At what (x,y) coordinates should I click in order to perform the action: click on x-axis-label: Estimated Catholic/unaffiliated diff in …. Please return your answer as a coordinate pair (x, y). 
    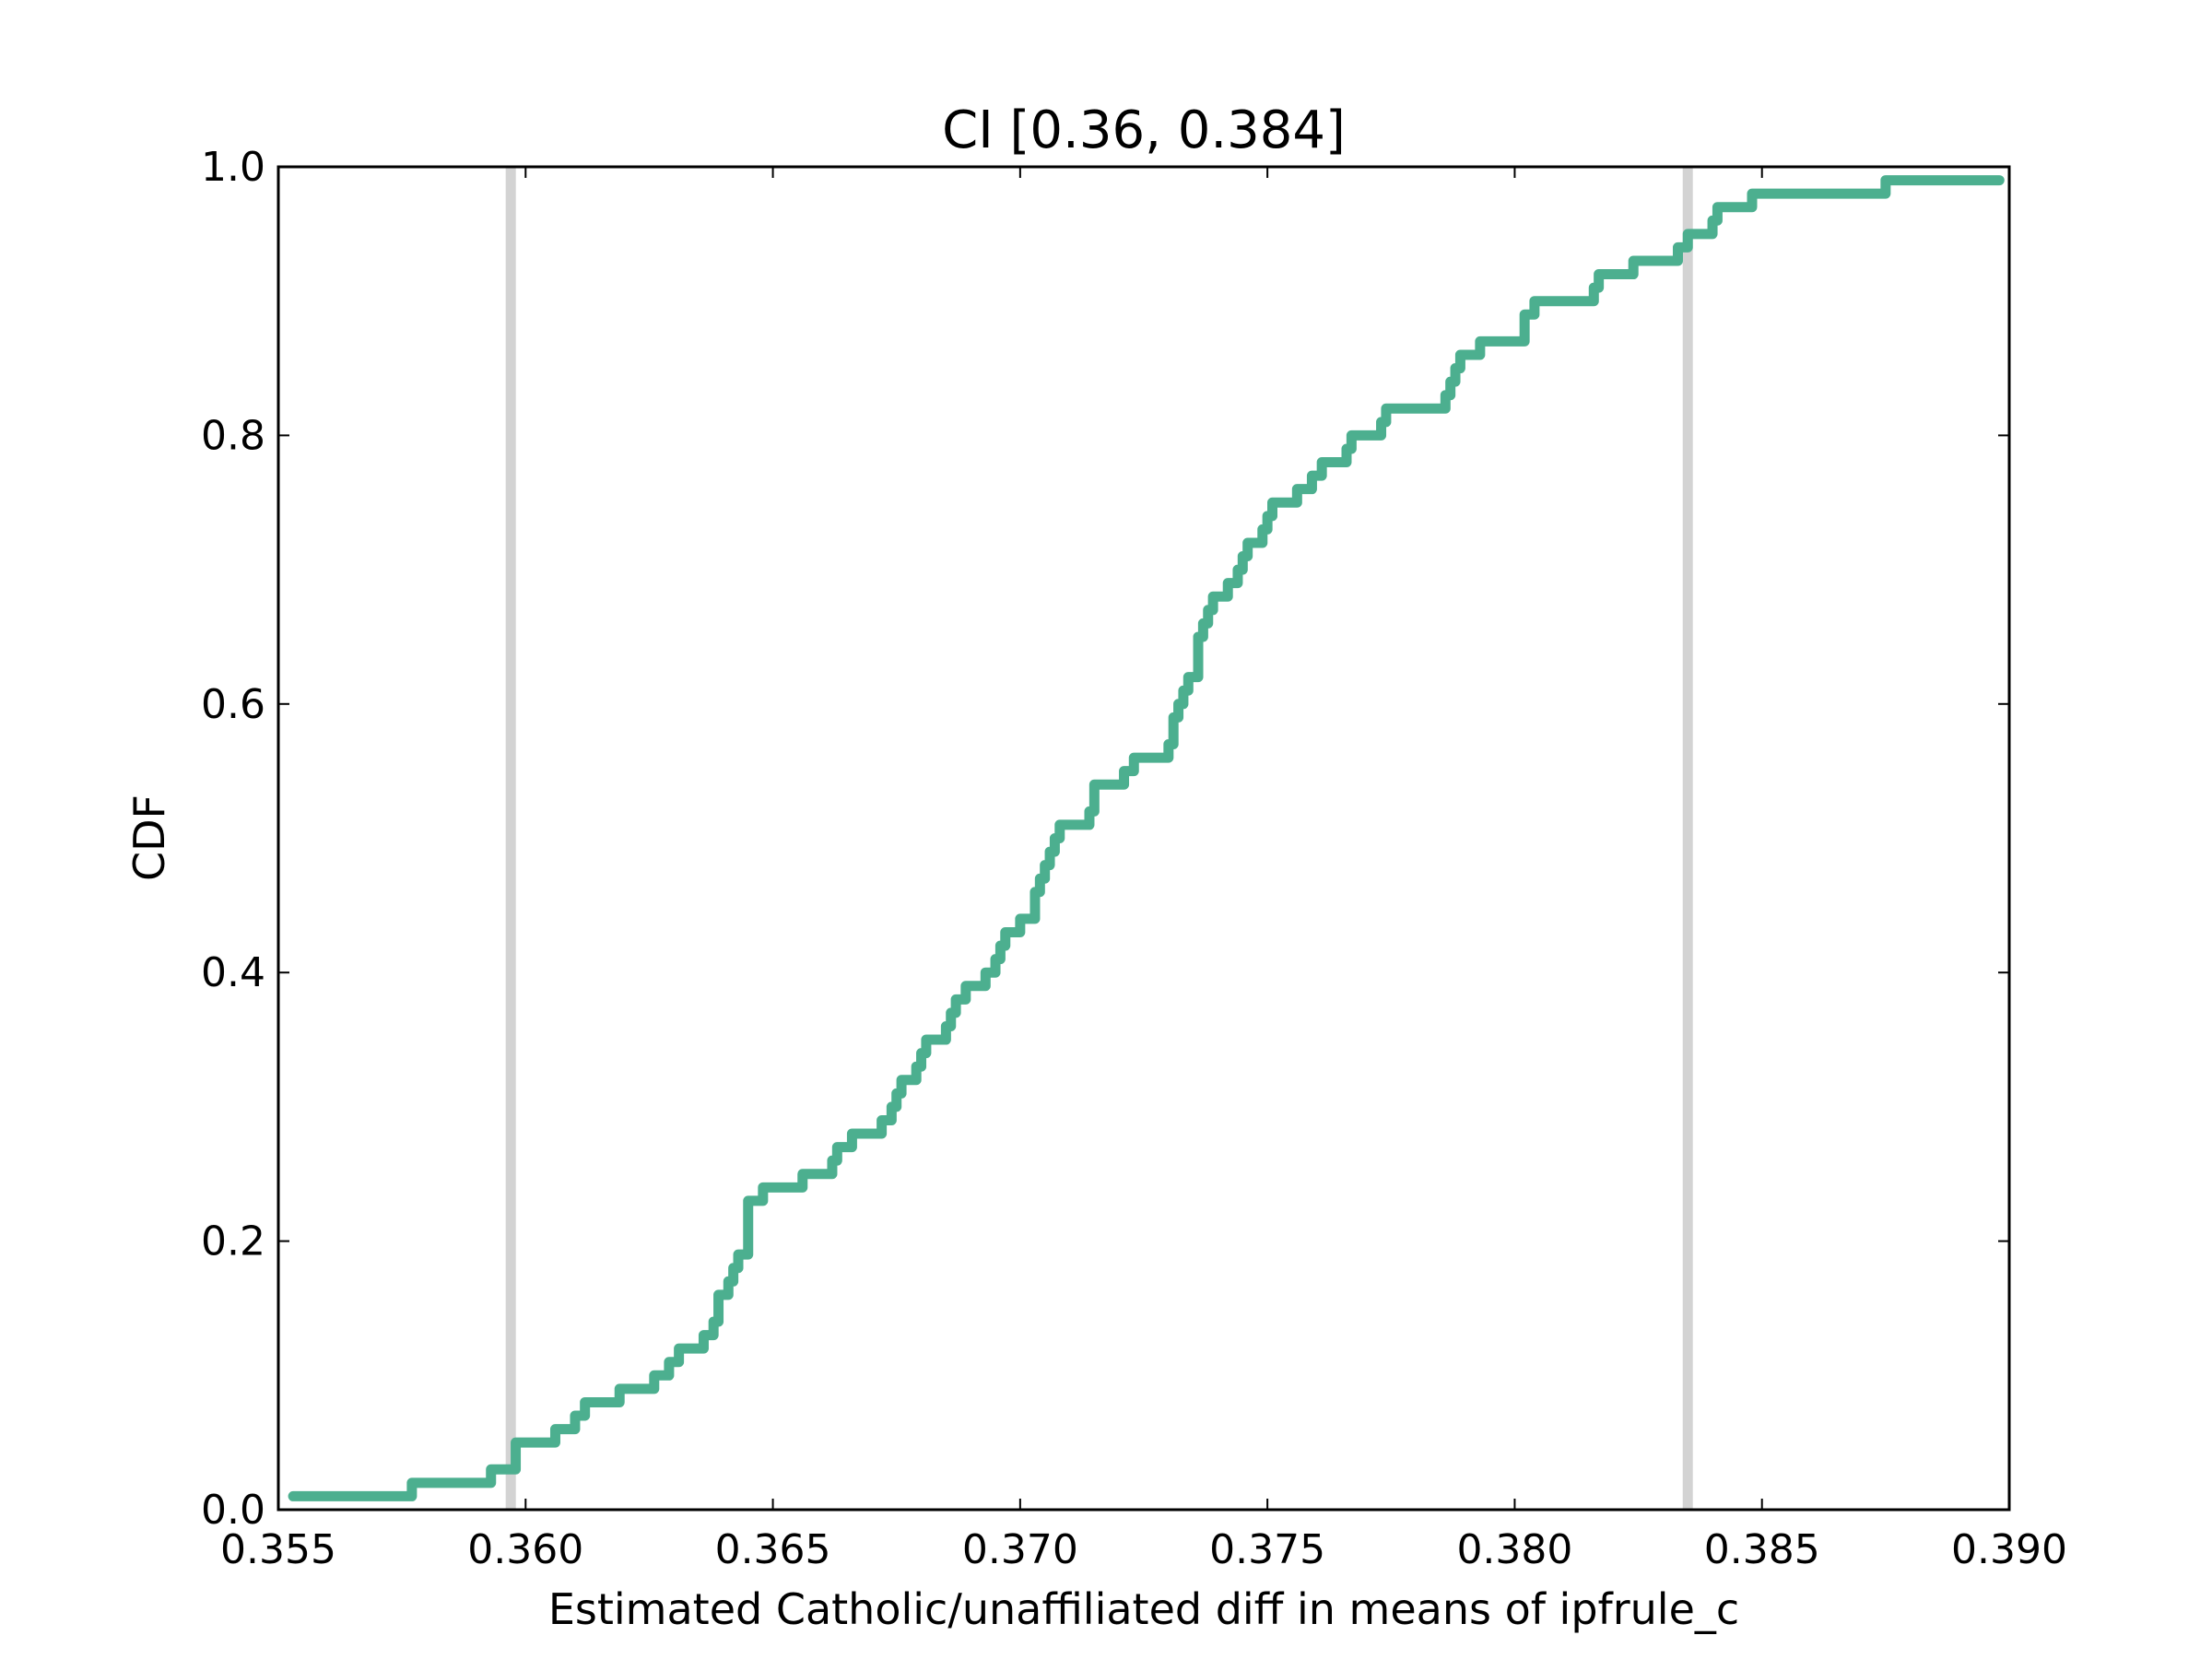
    Looking at the image, I should click on (1143, 1609).